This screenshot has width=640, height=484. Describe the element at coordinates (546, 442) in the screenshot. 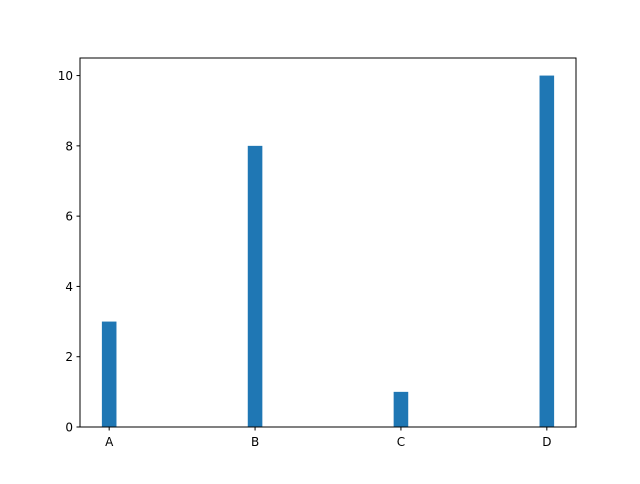

I see `x-tick-label: D` at that location.